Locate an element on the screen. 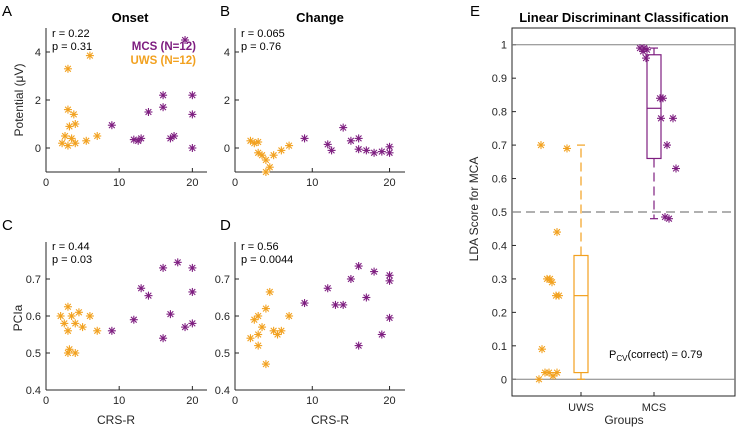 The image size is (747, 431). chart-e-y-tick-label-7: 0.7 is located at coordinates (499, 146).